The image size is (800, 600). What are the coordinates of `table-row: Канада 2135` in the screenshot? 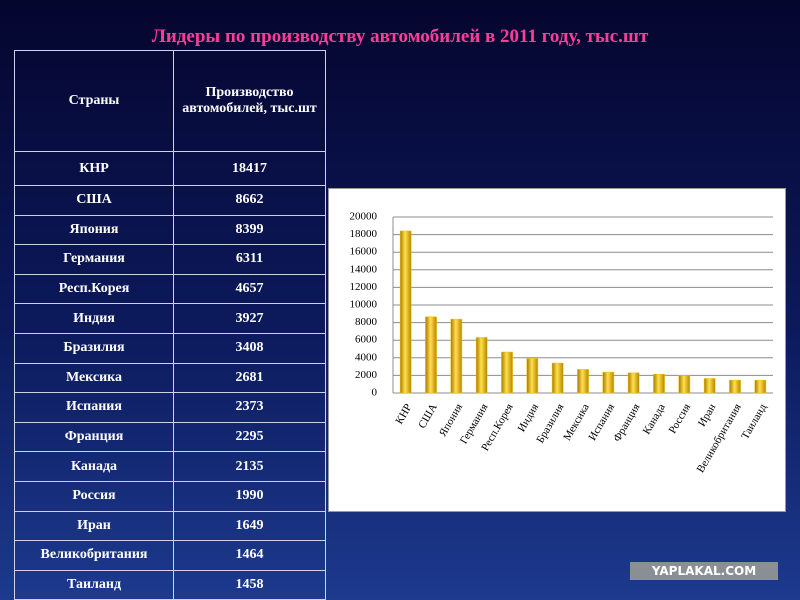 It's located at (170, 466).